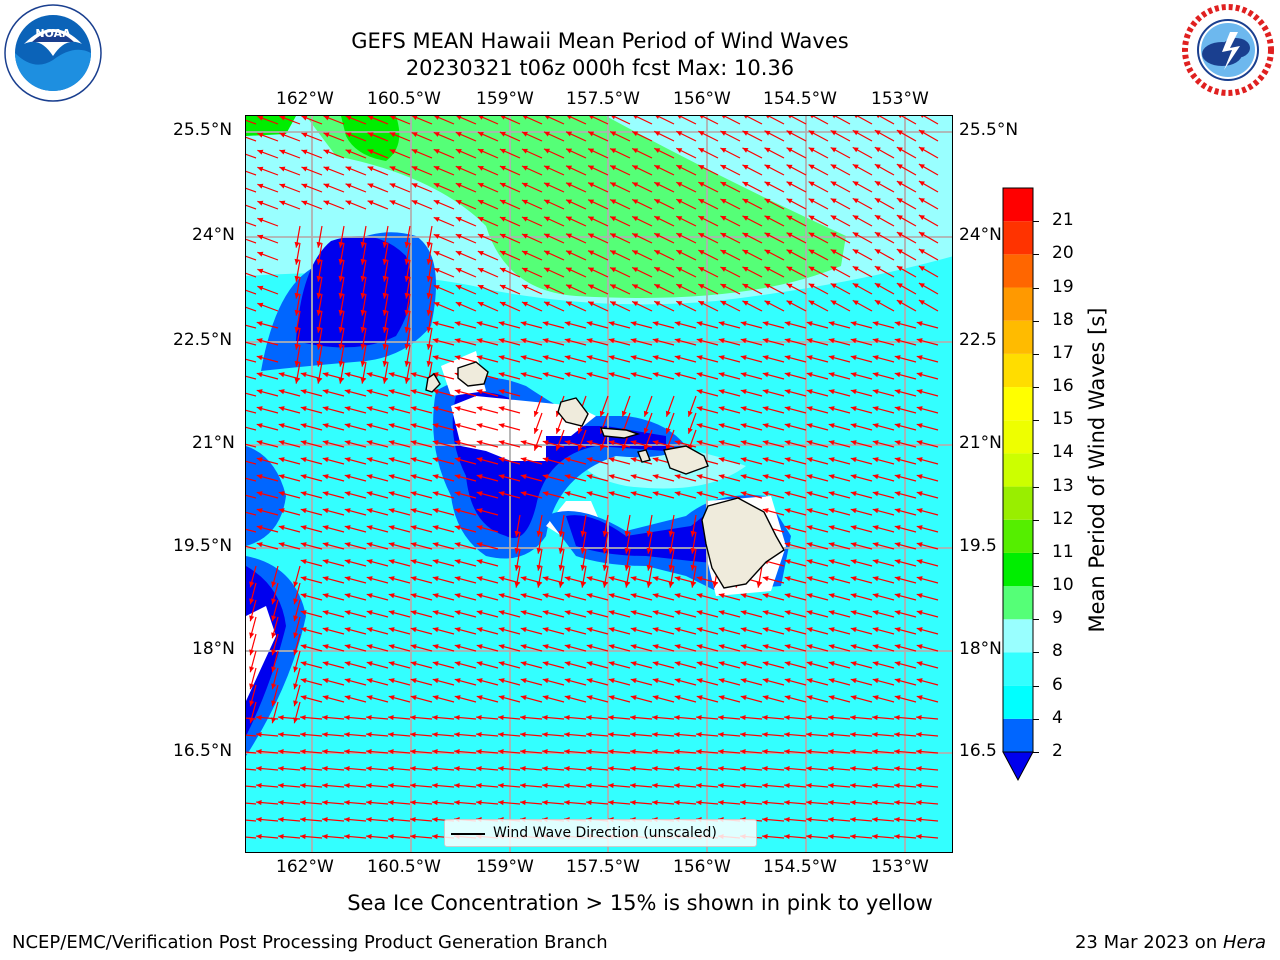 The image size is (1280, 960). Describe the element at coordinates (1063, 518) in the screenshot. I see `colorbar-tick-label: 12` at that location.